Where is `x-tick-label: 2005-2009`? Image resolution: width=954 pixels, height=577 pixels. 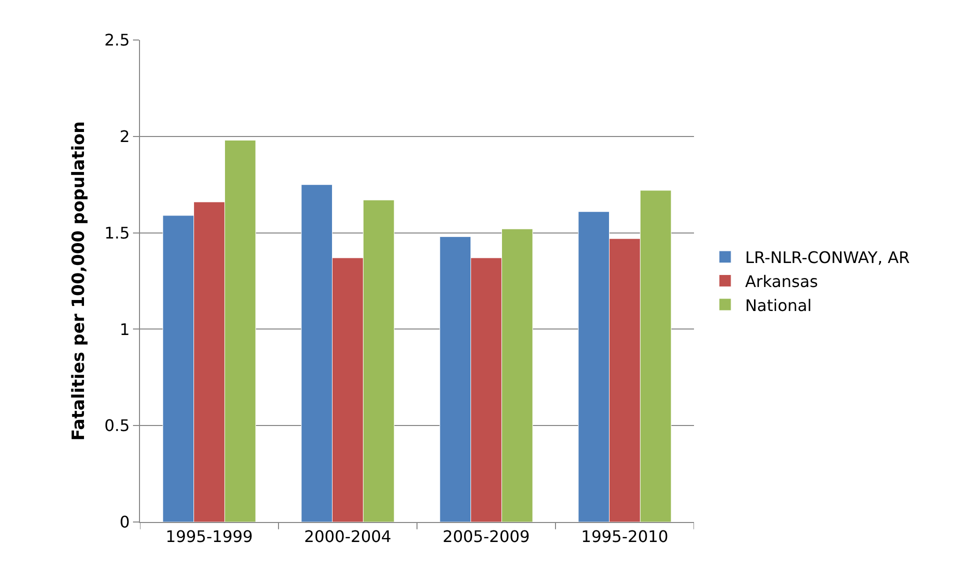
x-tick-label: 2005-2009 is located at coordinates (486, 536).